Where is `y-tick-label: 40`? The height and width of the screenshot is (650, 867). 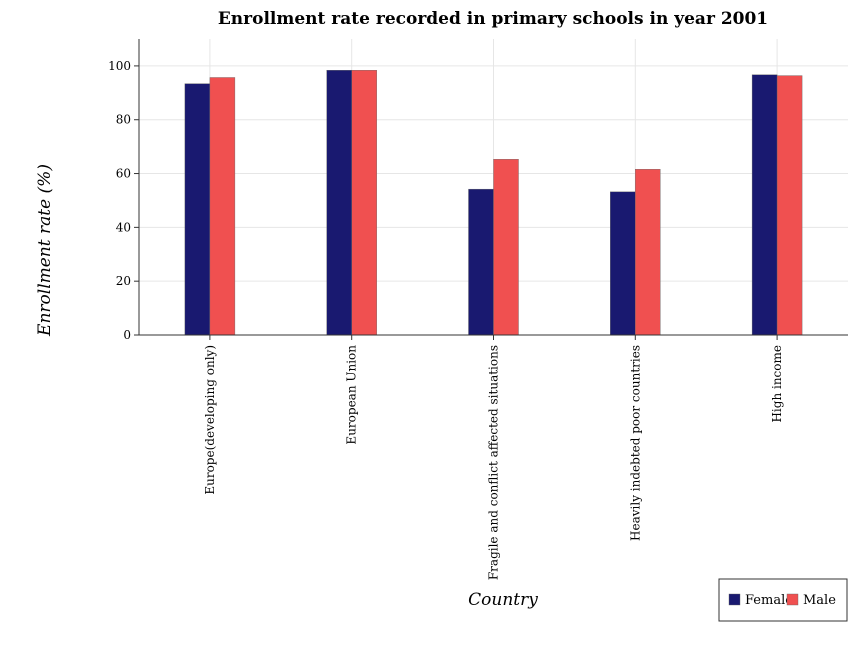
y-tick-label: 40 is located at coordinates (123, 227).